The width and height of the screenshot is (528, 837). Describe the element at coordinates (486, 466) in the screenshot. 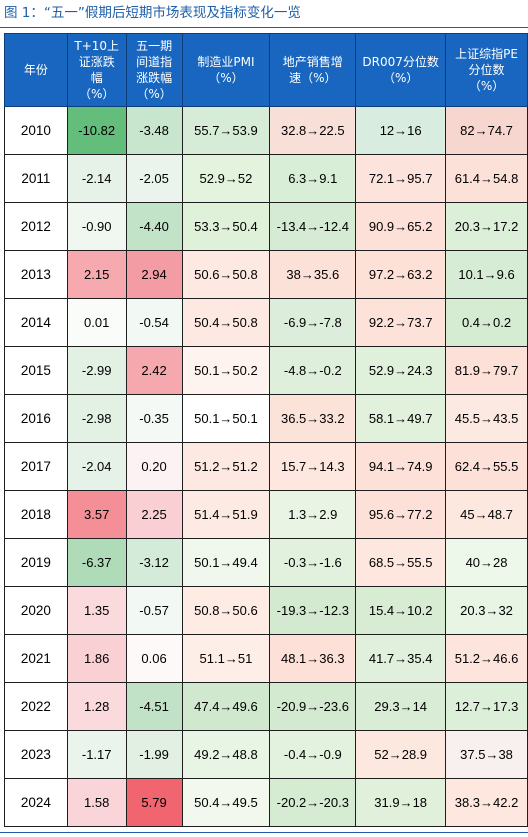

I see `pe-percentile-cell: 62.4→55.5` at that location.